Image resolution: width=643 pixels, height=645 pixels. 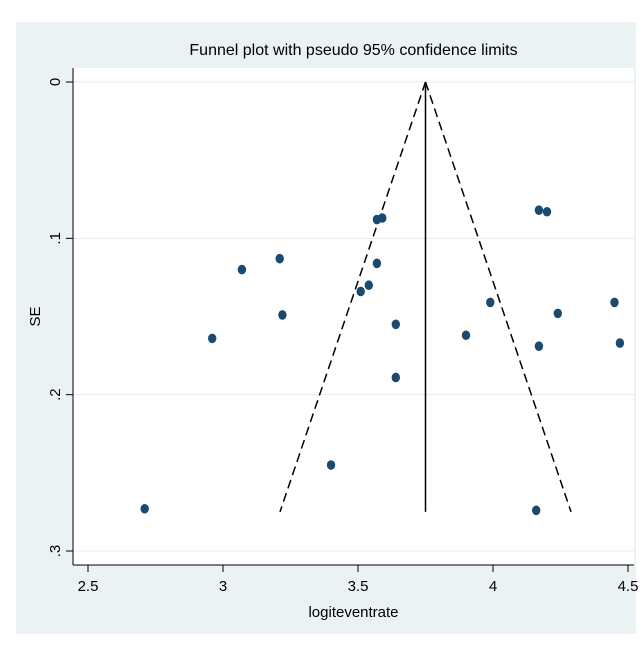 I want to click on x-tick-label: 4, so click(x=493, y=586).